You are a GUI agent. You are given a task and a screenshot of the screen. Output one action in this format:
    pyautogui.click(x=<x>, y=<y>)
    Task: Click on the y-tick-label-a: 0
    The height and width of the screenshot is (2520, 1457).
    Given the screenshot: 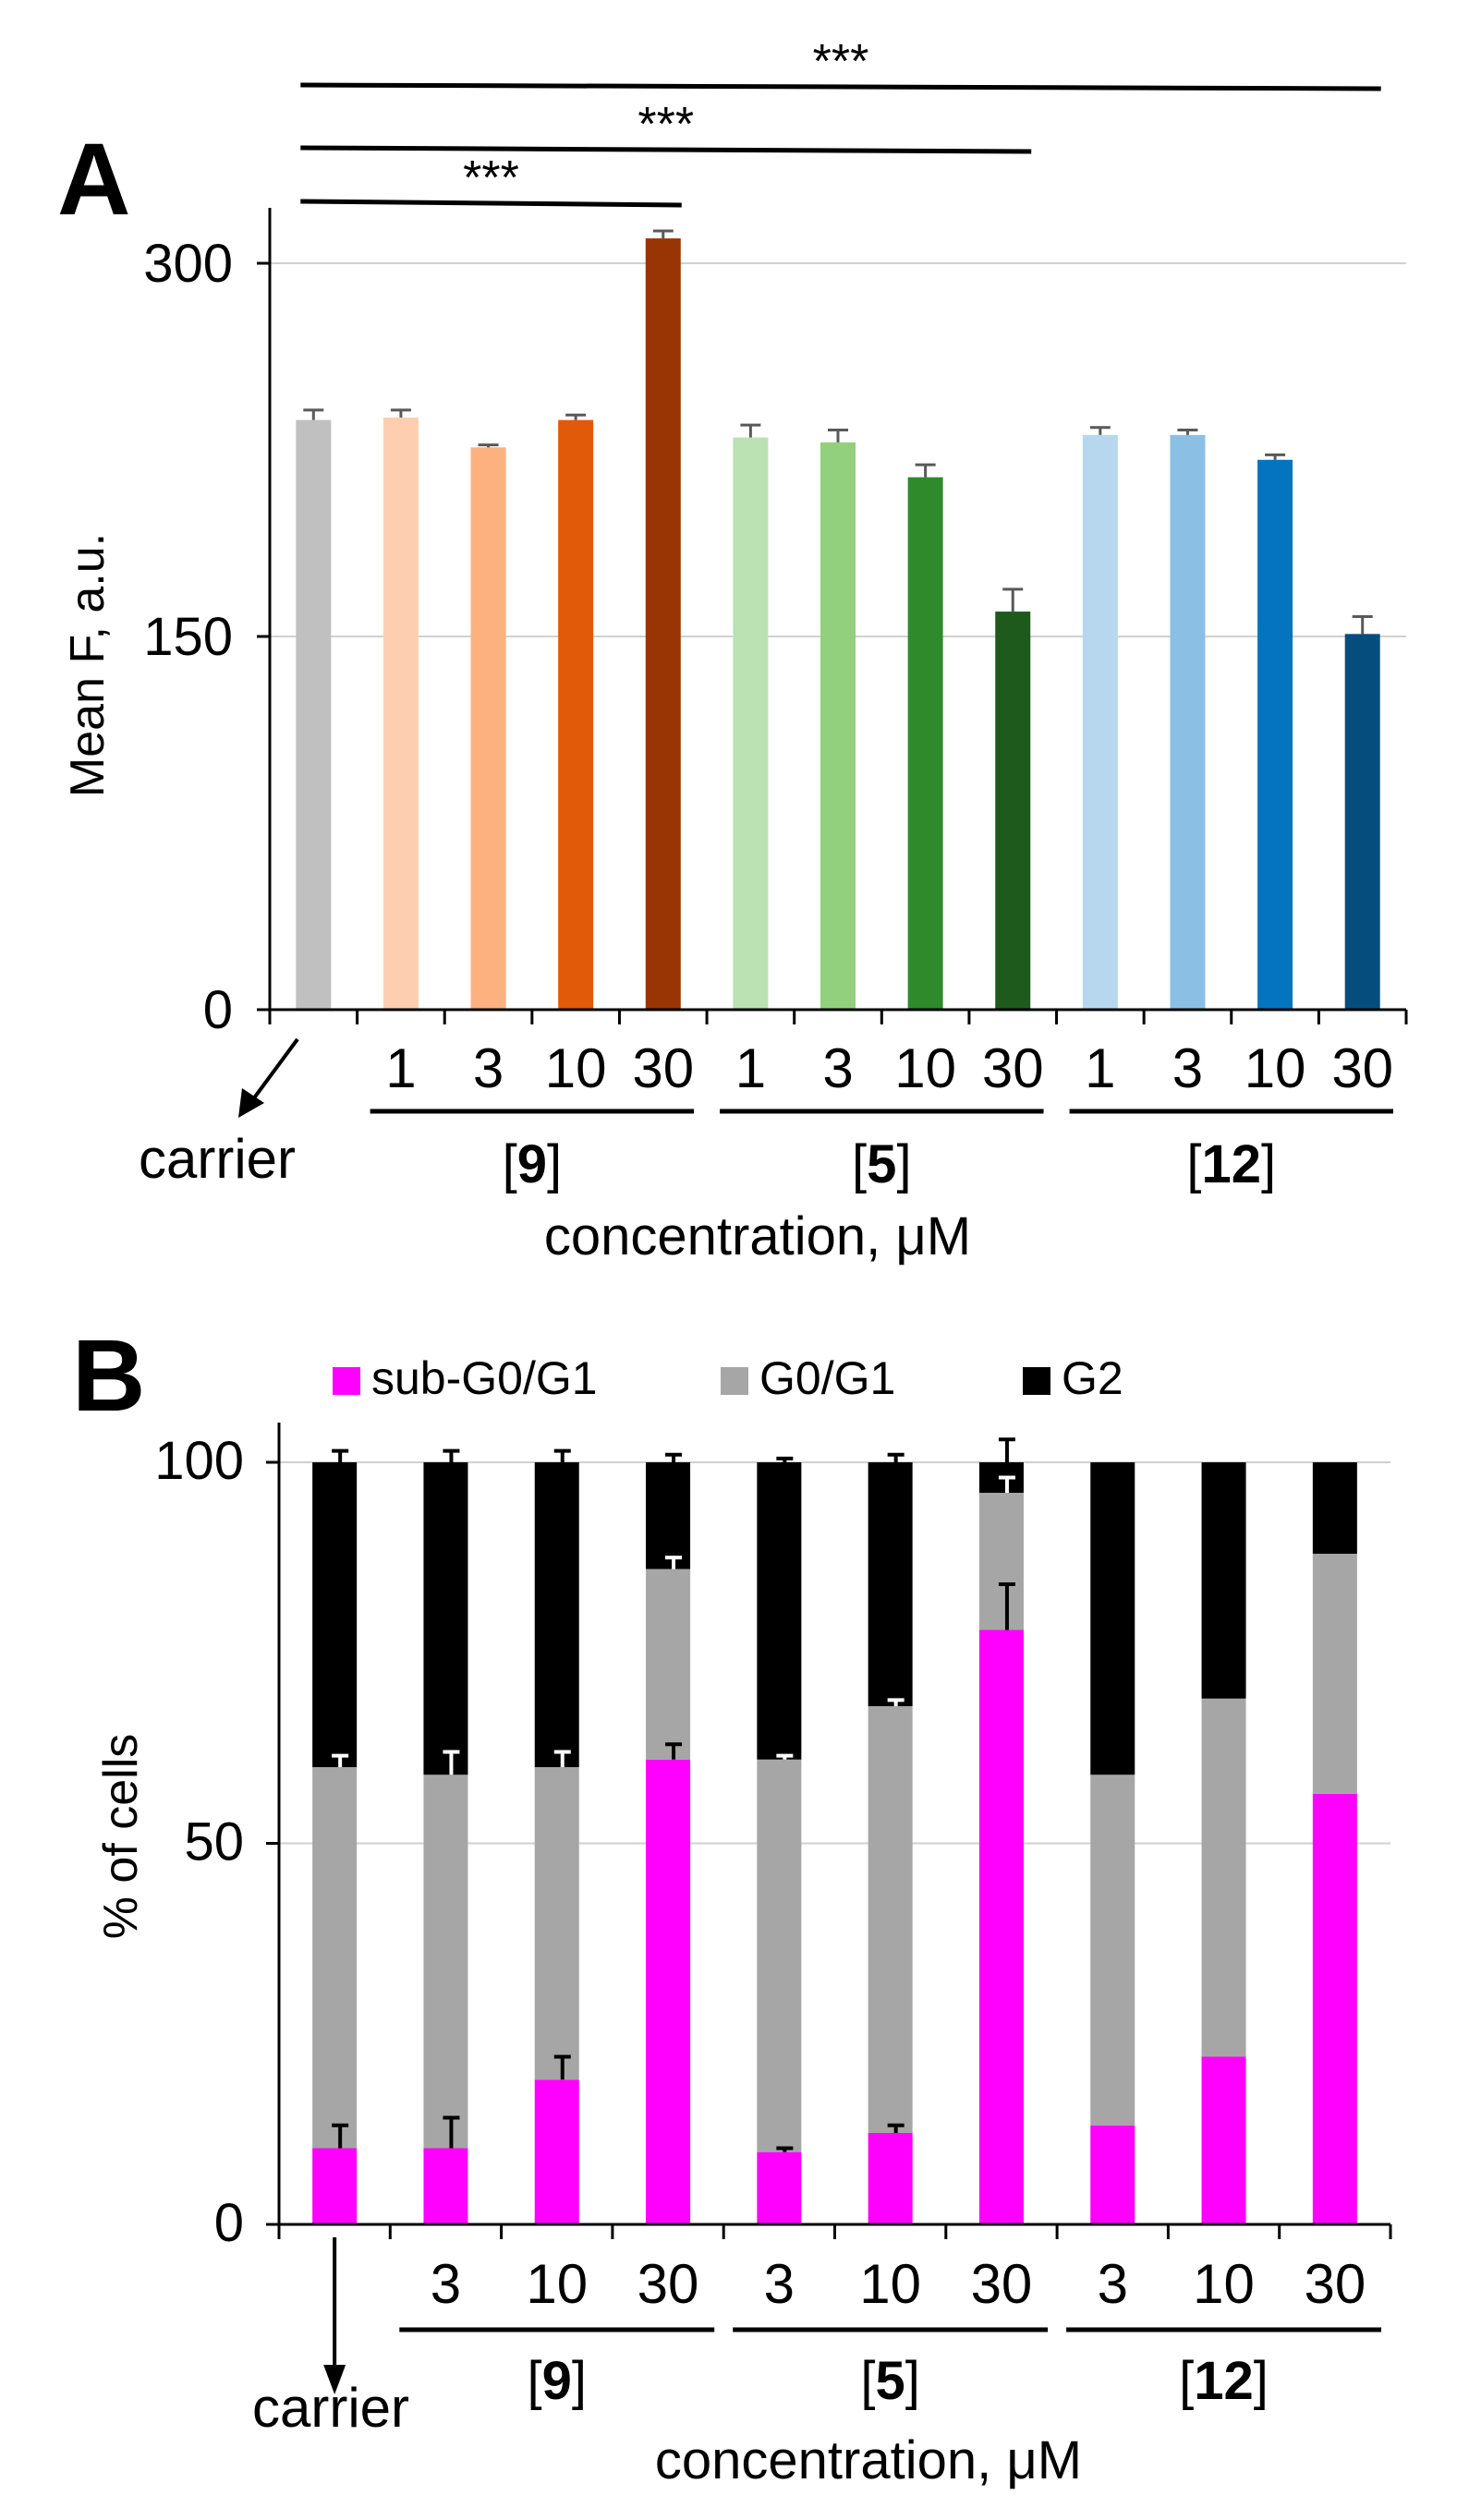 What is the action you would take?
    pyautogui.click(x=218, y=1010)
    